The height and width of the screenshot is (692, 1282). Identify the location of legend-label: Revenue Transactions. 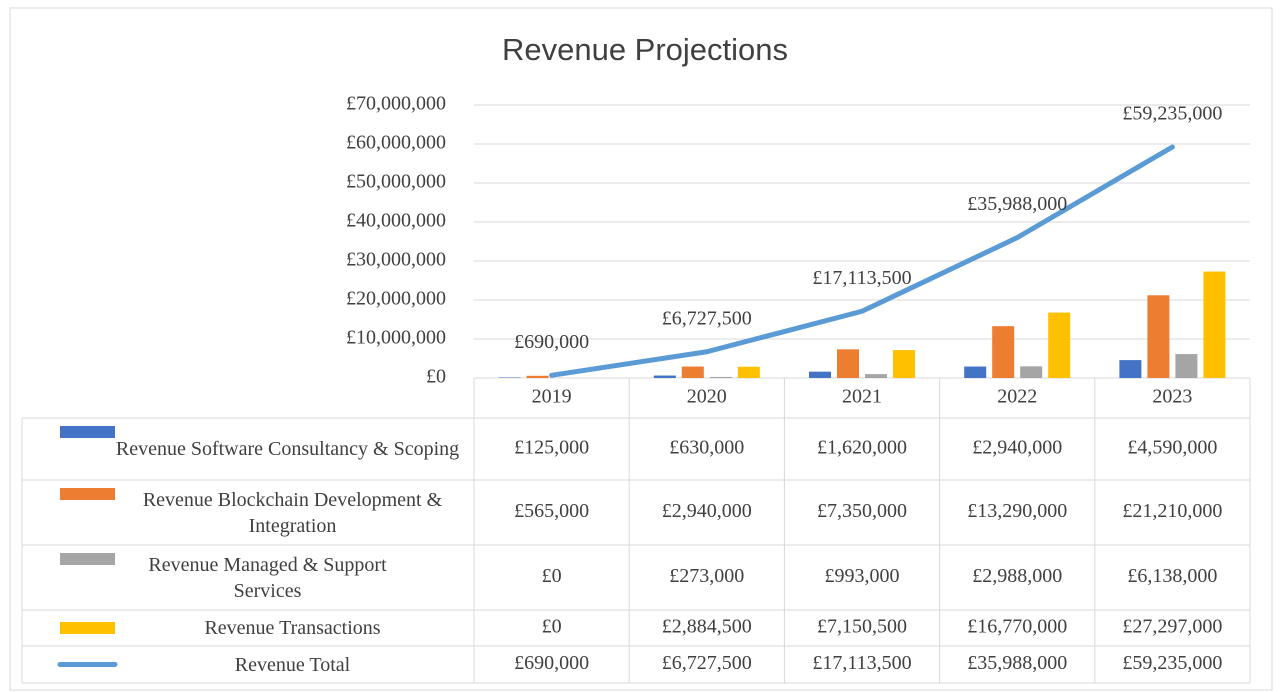
(292, 628).